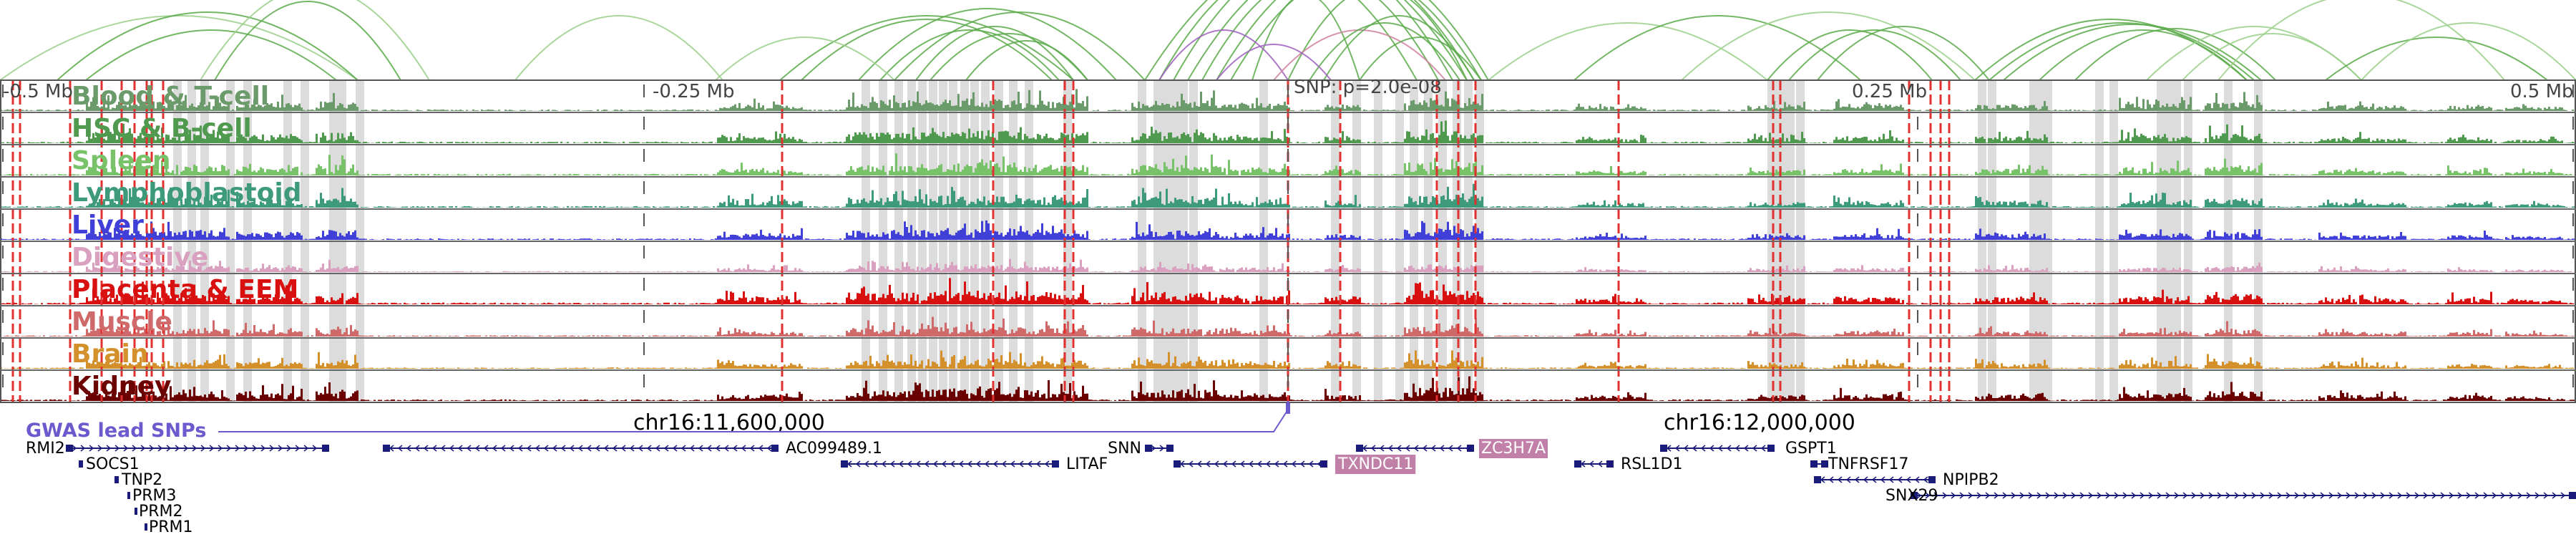 Image resolution: width=2576 pixels, height=537 pixels. Describe the element at coordinates (834, 449) in the screenshot. I see `gene-label: AC099489.1` at that location.